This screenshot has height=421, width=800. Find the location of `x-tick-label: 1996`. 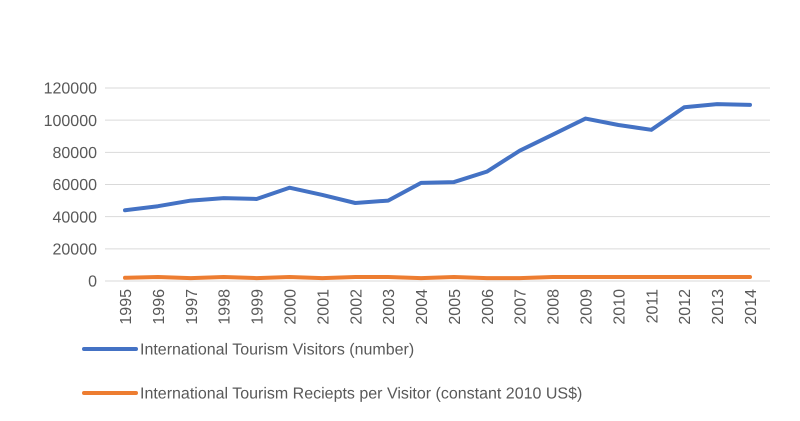

x-tick-label: 1996 is located at coordinates (159, 306).